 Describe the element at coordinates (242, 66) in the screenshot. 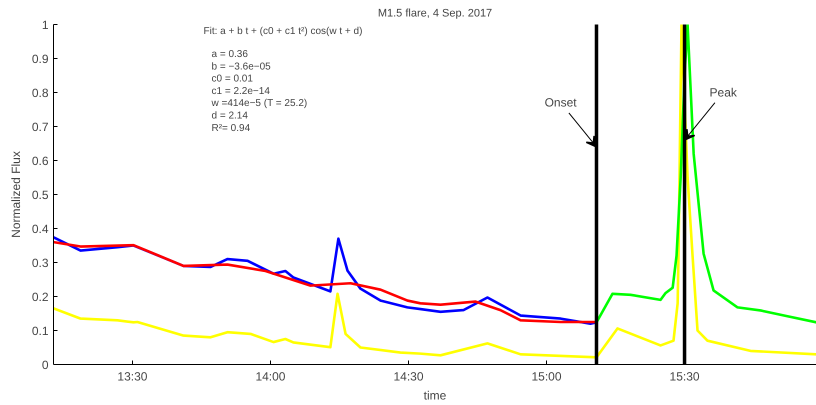

I see `annotation: b = −3.6e−05` at that location.